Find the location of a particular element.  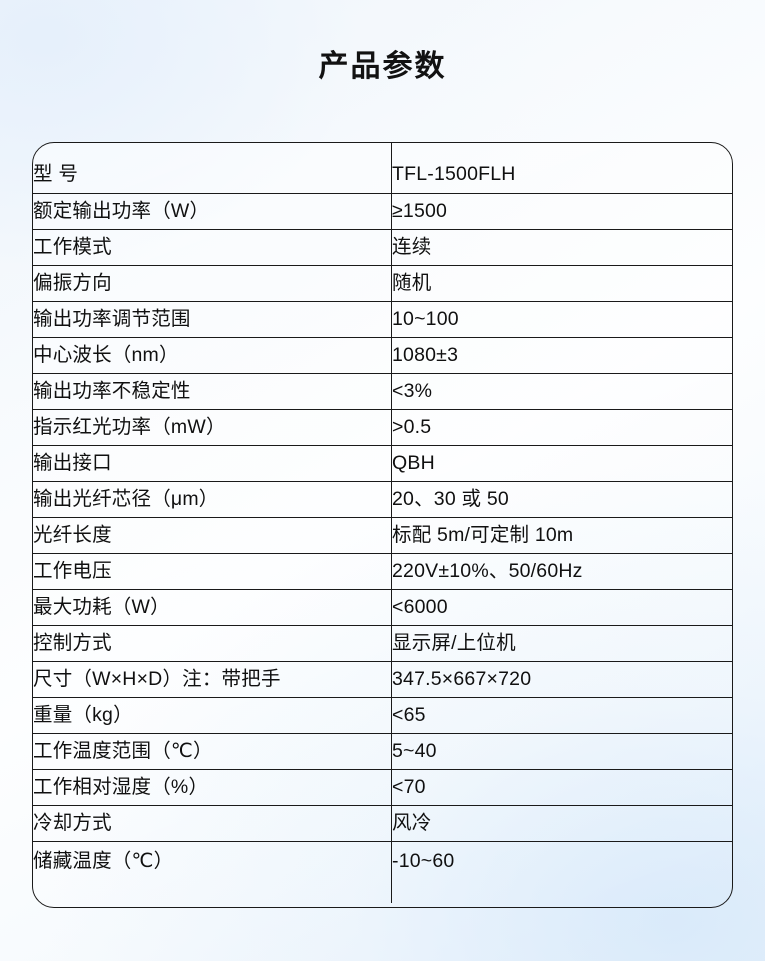

spec-value-cell: ≥1500 is located at coordinates (561, 211).